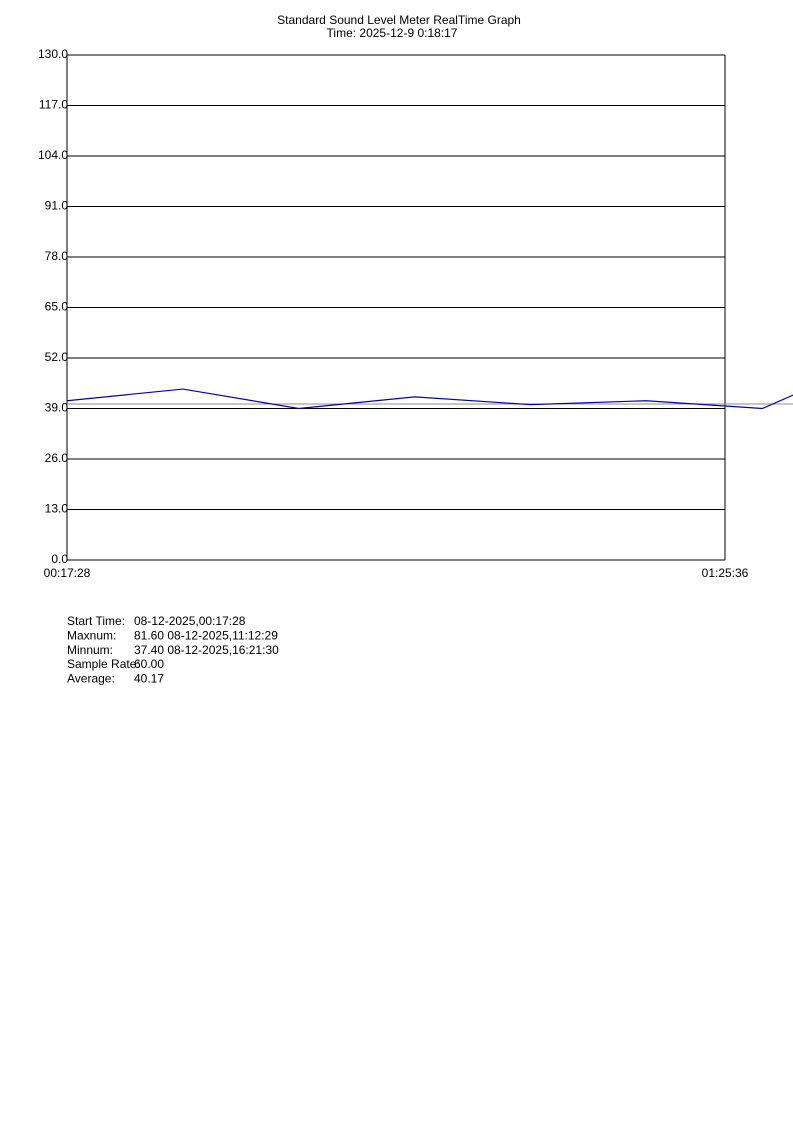  What do you see at coordinates (96, 621) in the screenshot?
I see `info-label: Start Time:` at bounding box center [96, 621].